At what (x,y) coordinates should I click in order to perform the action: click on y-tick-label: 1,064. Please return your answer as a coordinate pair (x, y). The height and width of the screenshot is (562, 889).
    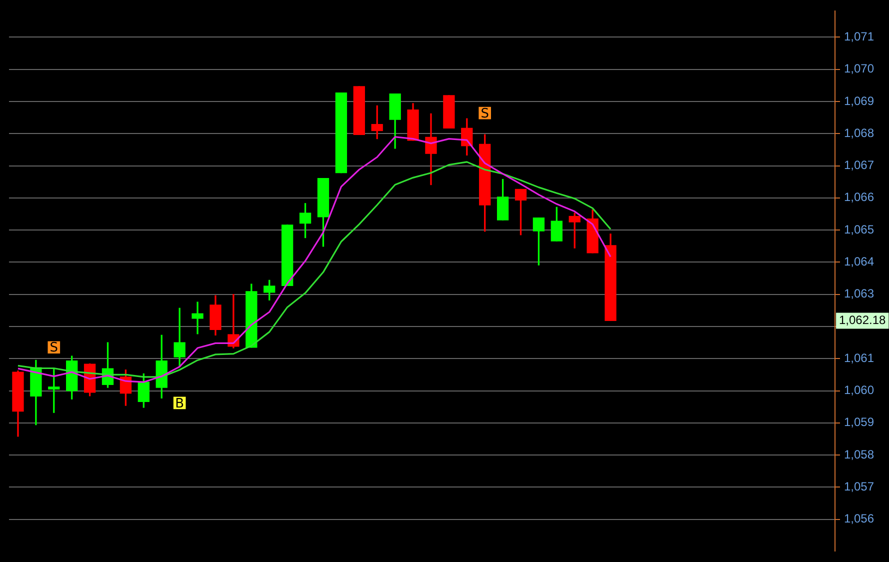
    Looking at the image, I should click on (859, 261).